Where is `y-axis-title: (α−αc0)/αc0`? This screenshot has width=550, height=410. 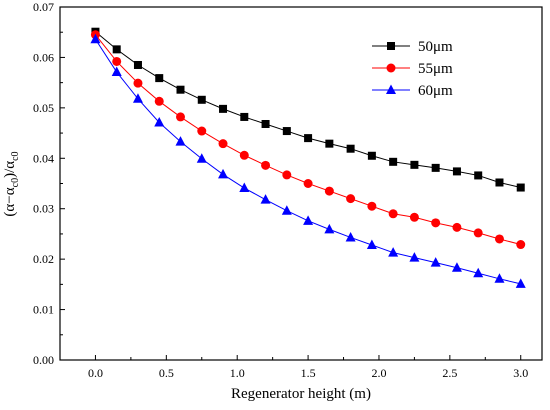 y-axis-title: (α−αc0)/αc0 is located at coordinates (11, 183).